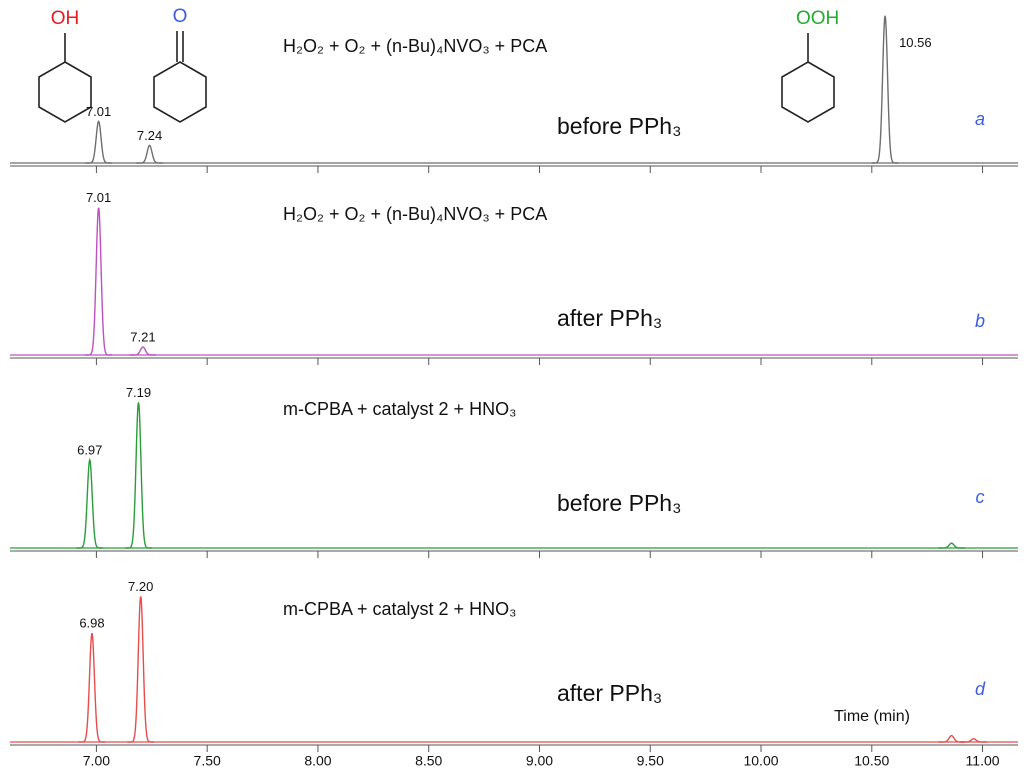  I want to click on cyclohexanone-ring, so click(180, 92).